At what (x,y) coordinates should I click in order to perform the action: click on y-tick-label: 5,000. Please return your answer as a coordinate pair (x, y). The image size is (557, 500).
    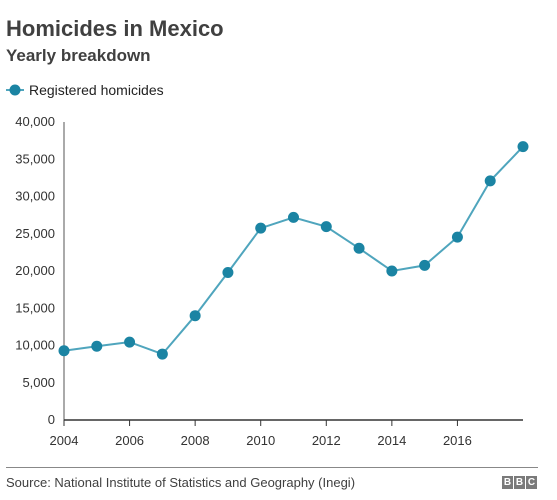
    Looking at the image, I should click on (38, 382).